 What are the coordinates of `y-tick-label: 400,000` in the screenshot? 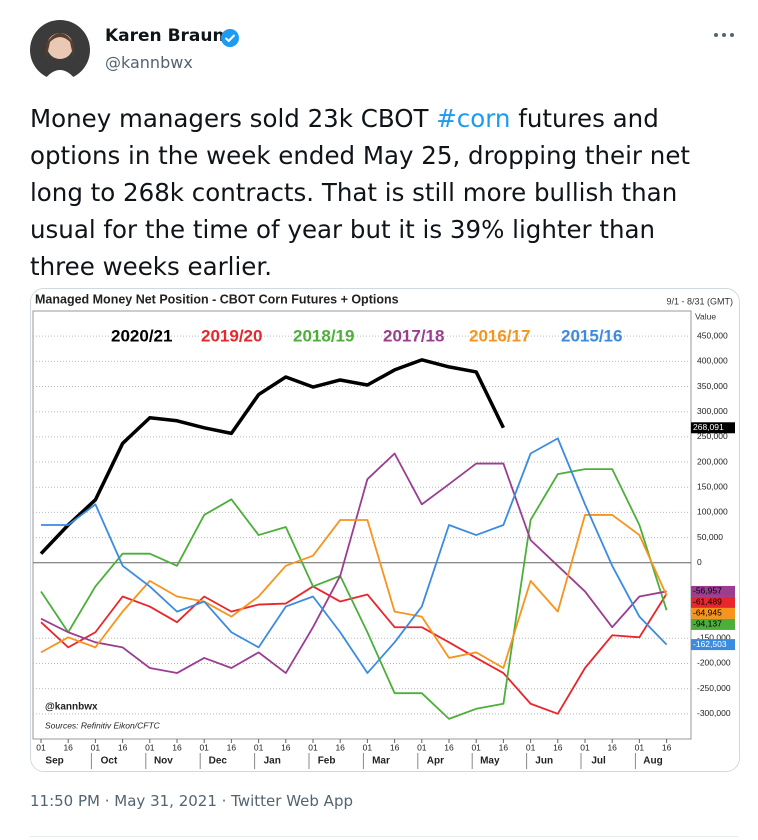 It's located at (712, 361).